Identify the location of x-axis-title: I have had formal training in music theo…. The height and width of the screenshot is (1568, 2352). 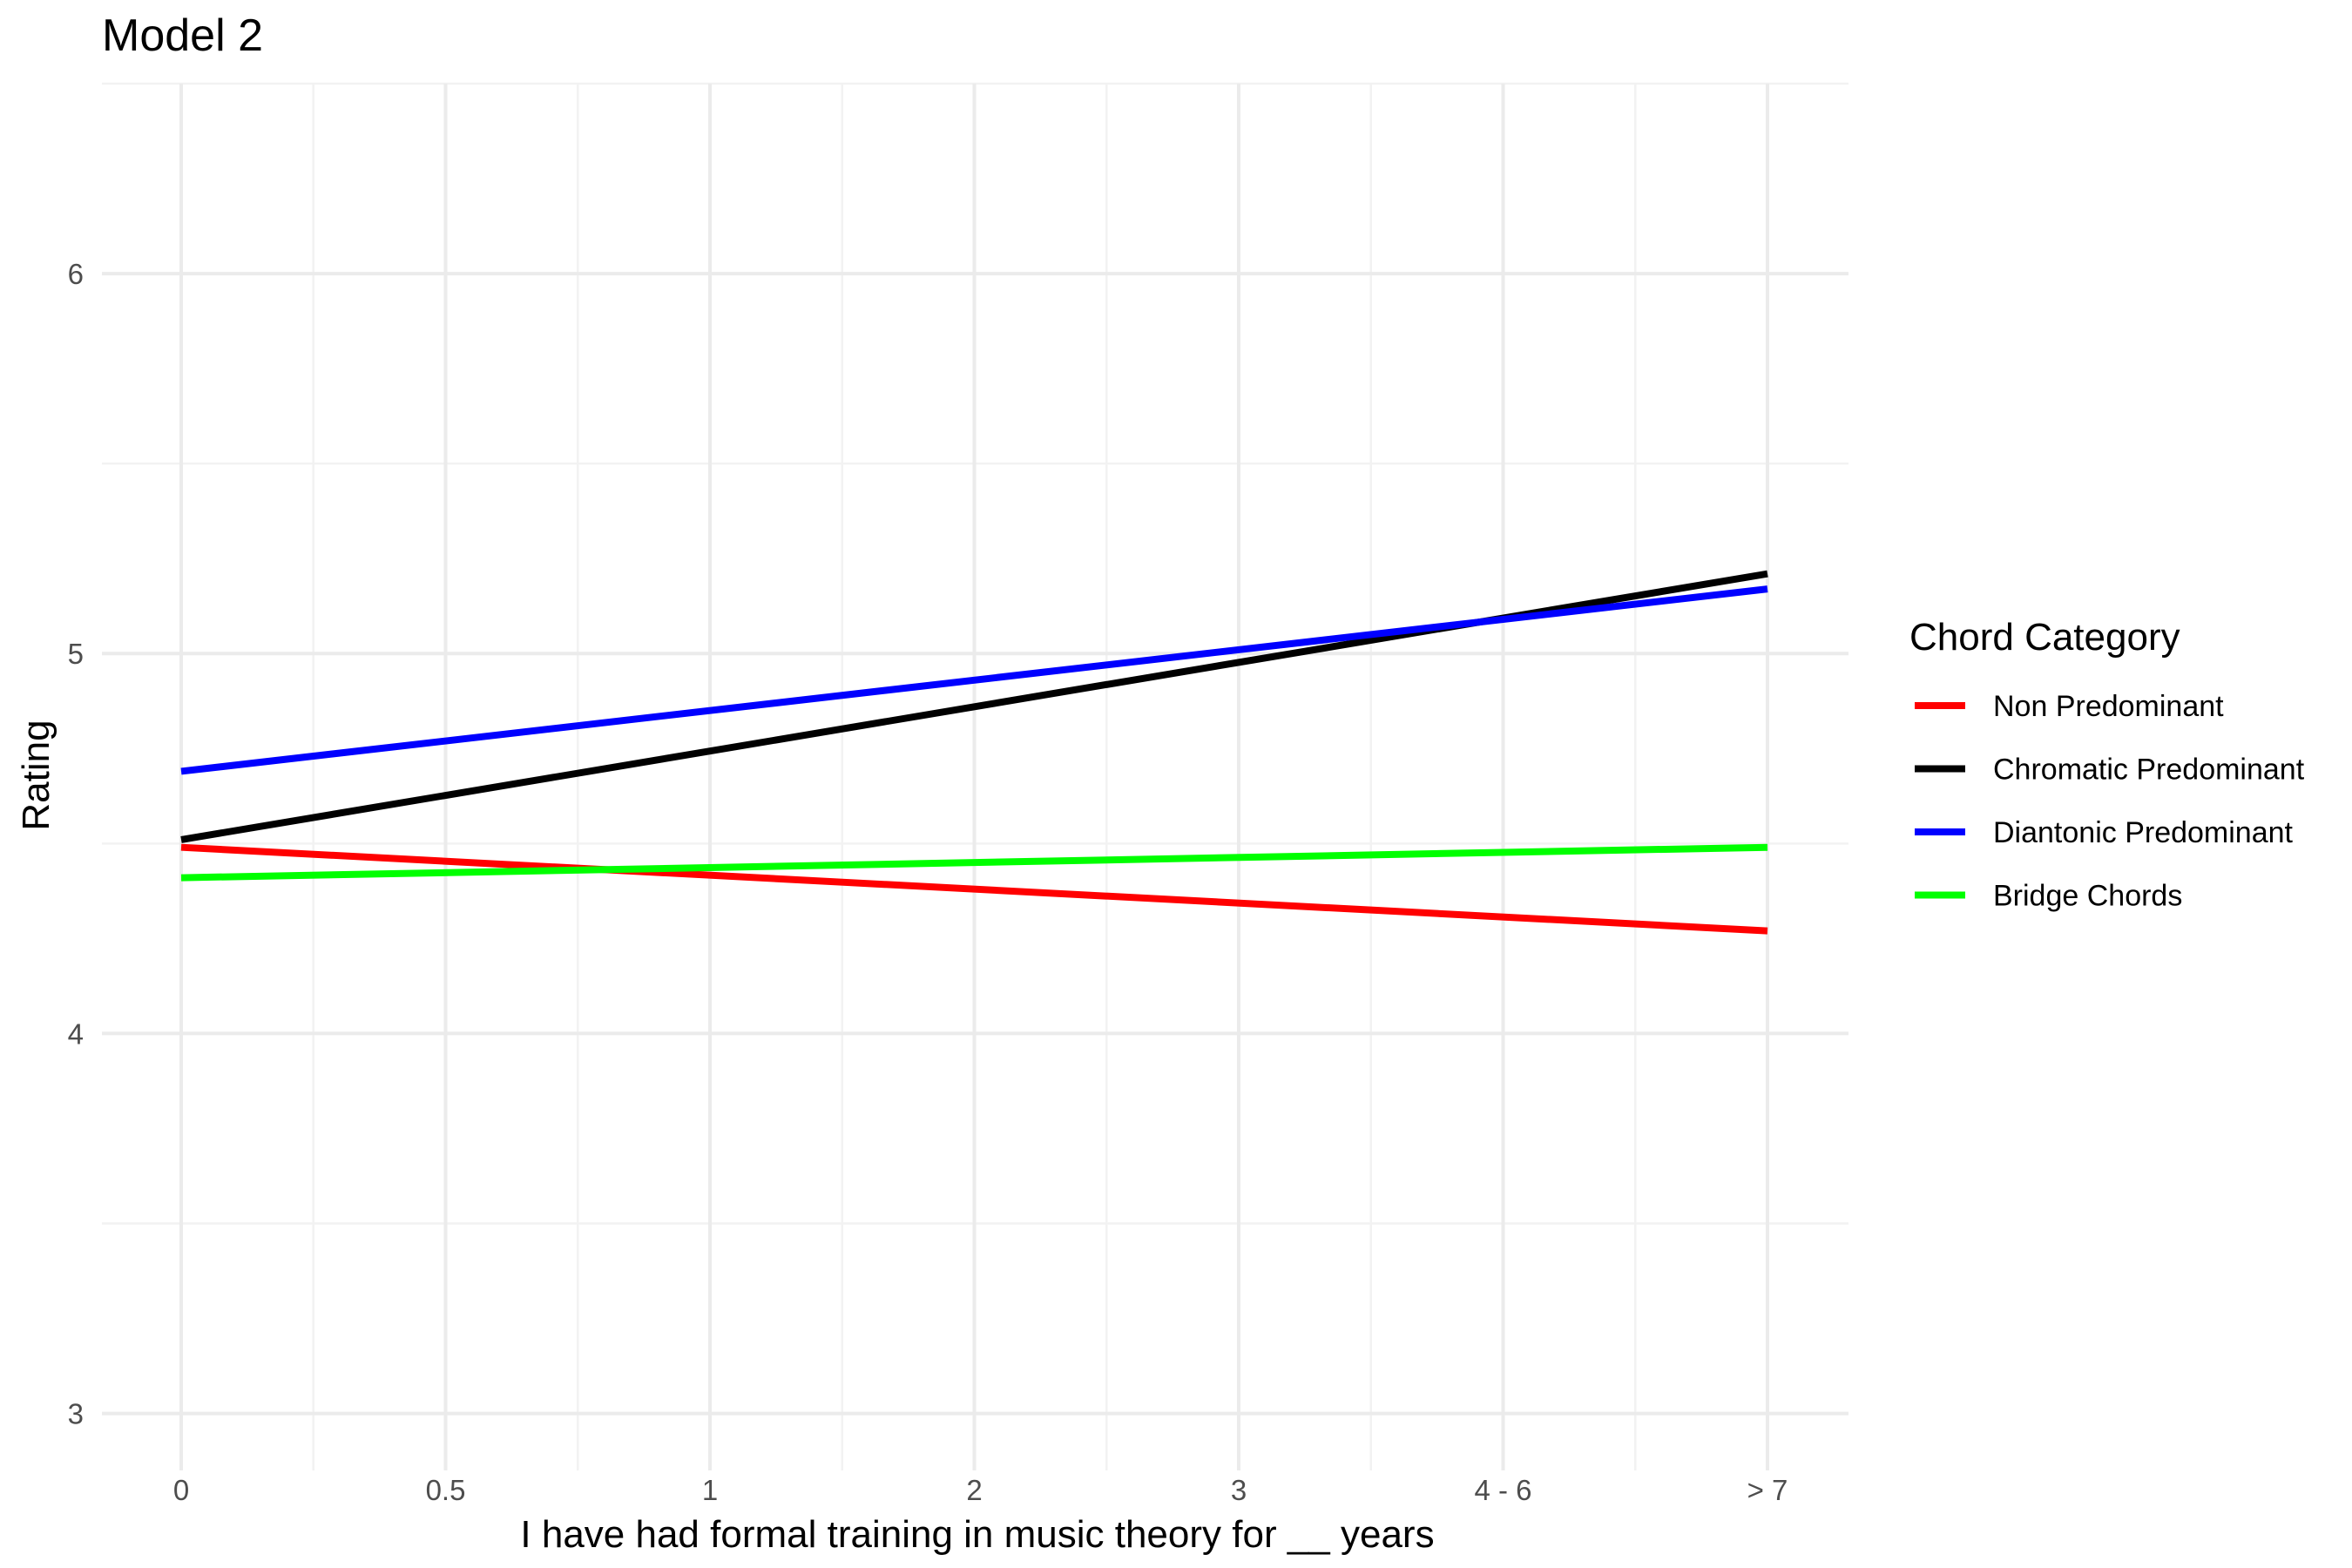
(977, 1535).